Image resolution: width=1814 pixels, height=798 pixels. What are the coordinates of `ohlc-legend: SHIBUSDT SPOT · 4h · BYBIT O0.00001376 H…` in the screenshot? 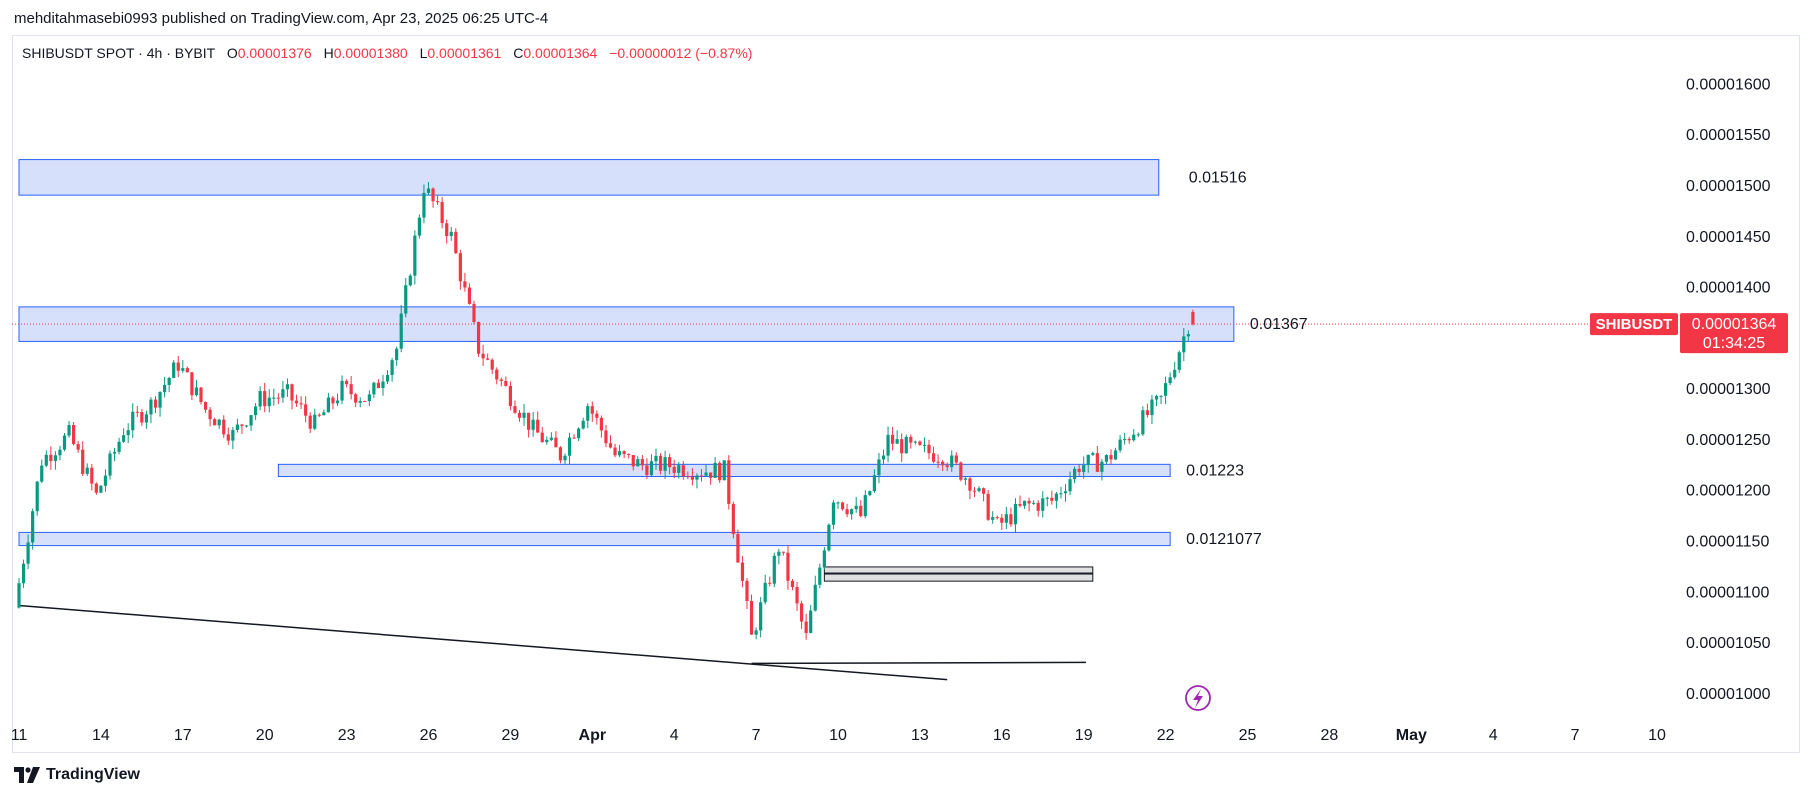 It's located at (387, 53).